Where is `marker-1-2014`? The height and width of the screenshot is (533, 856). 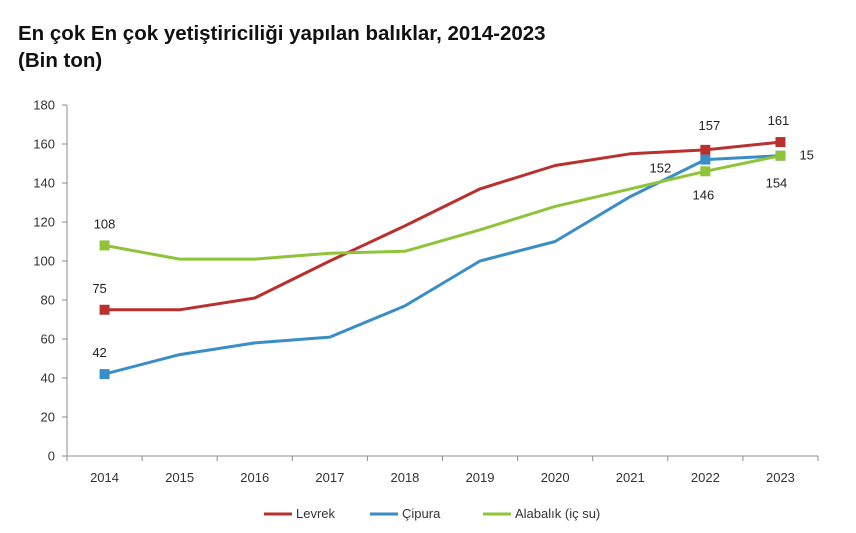 marker-1-2014 is located at coordinates (104, 374).